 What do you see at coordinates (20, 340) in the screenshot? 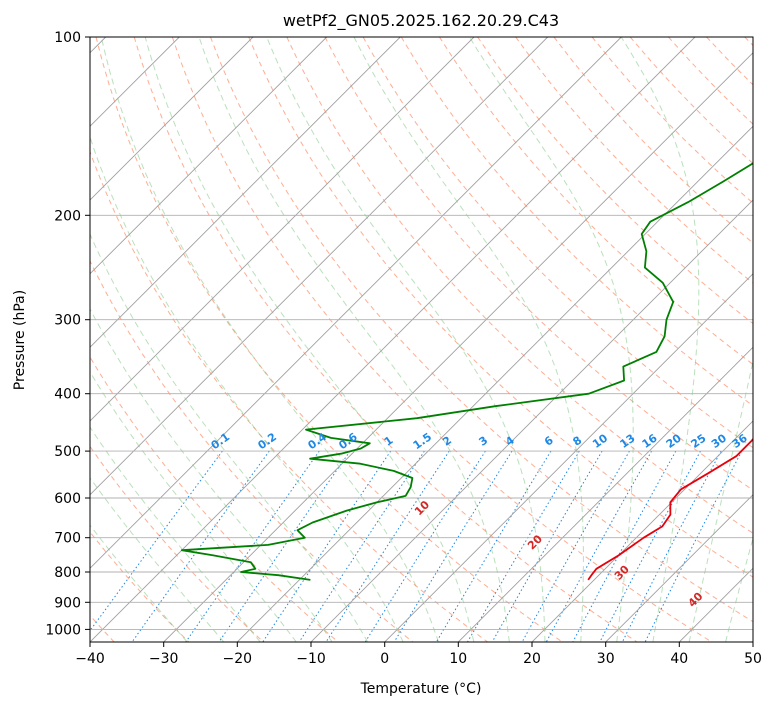
I see `y-axis-label: Pressure (hPa)` at bounding box center [20, 340].